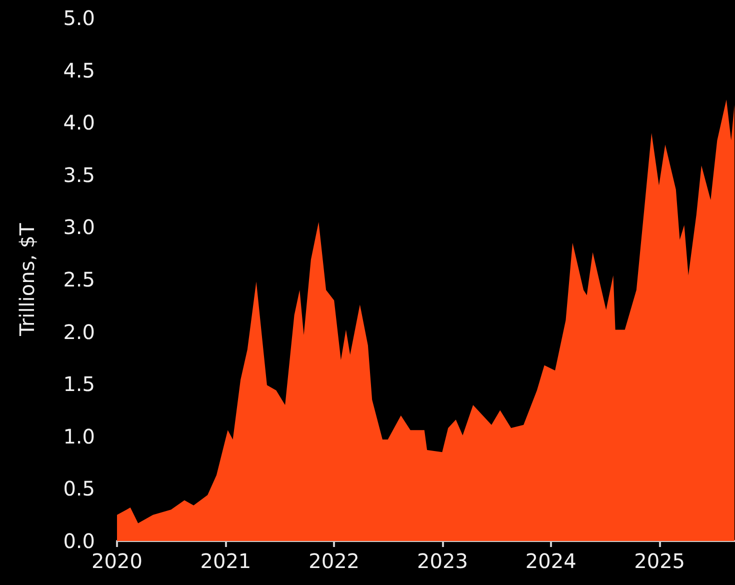 This screenshot has height=585, width=735. What do you see at coordinates (226, 561) in the screenshot?
I see `x-tick-label: 2021` at bounding box center [226, 561].